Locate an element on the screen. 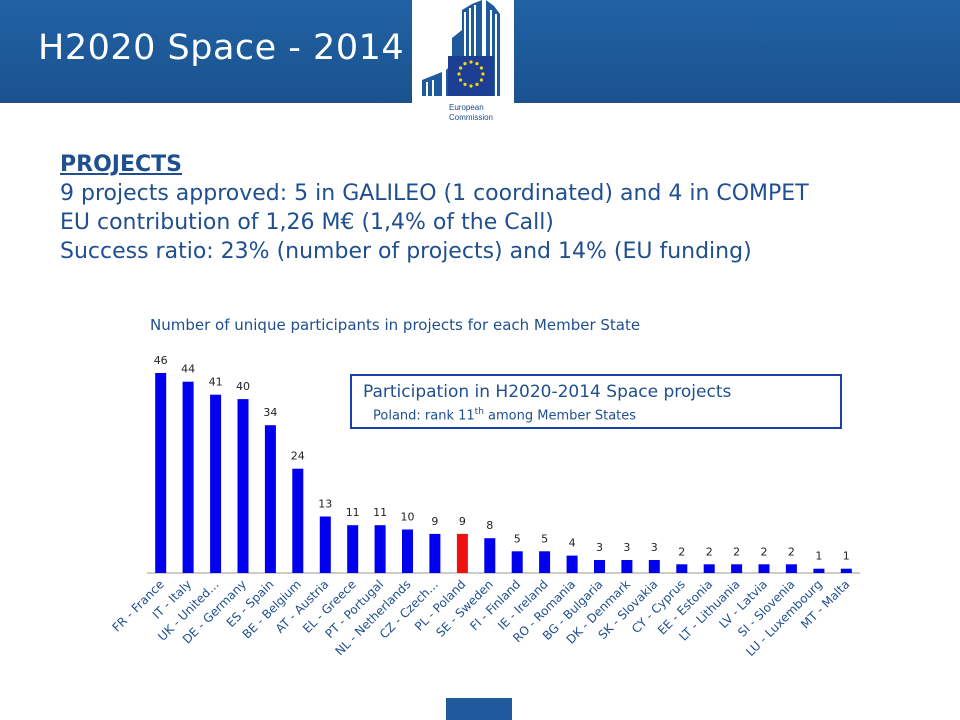 Image resolution: width=960 pixels, height=720 pixels. value-label: 8 is located at coordinates (489, 525).